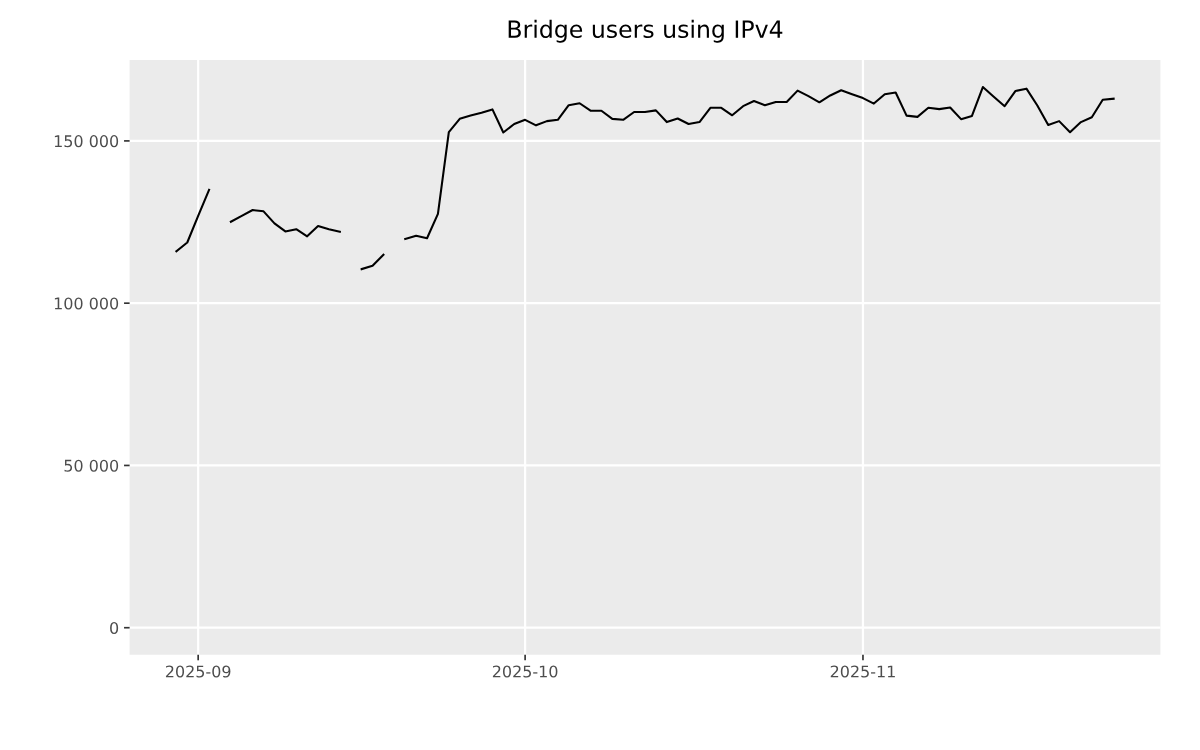  Describe the element at coordinates (114, 628) in the screenshot. I see `y-tick-label: 0` at that location.